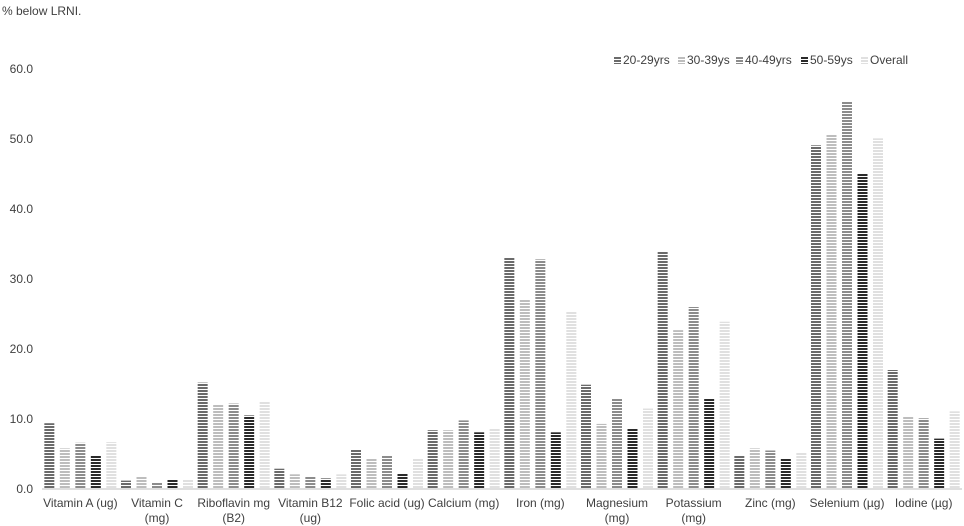  Describe the element at coordinates (770, 503) in the screenshot. I see `category-label: Zinc (mg)` at that location.